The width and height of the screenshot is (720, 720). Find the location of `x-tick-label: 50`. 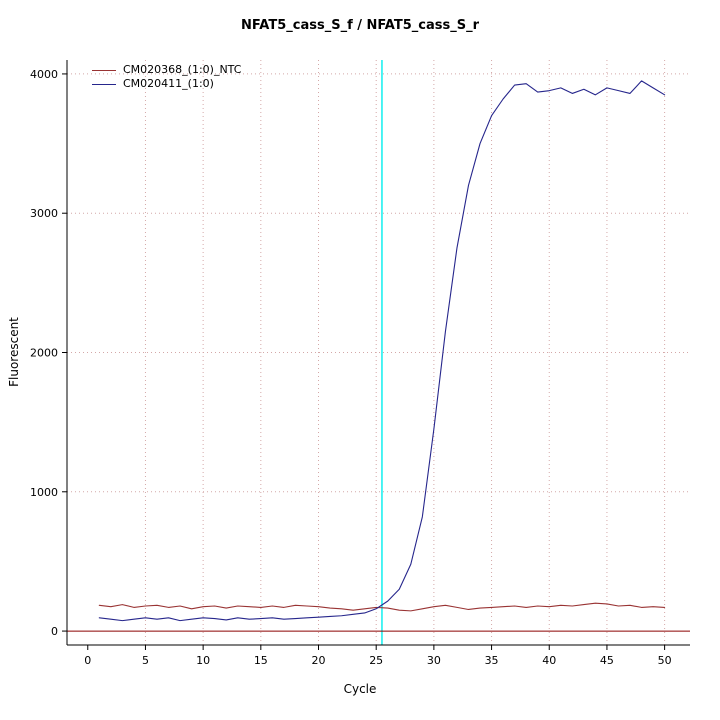

x-tick-label: 50 is located at coordinates (665, 660).